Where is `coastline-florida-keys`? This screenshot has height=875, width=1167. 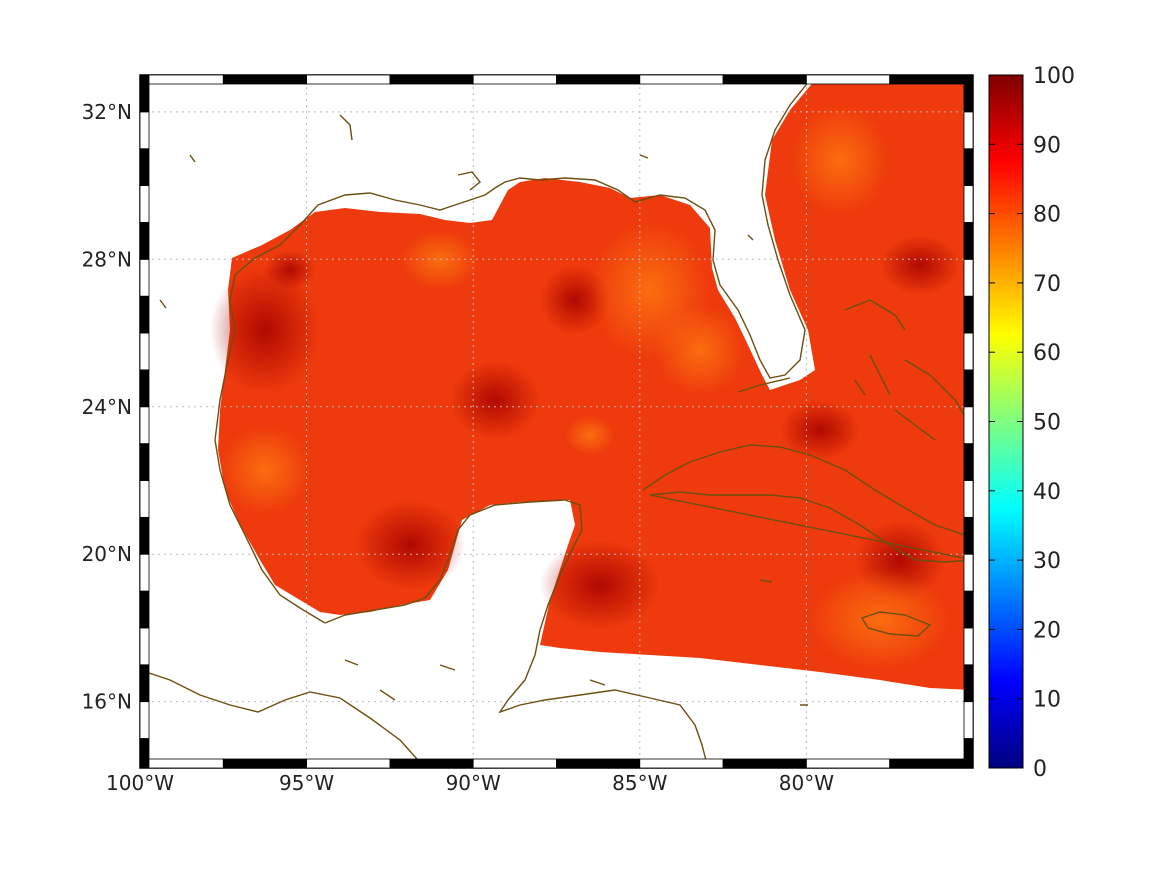
coastline-florida-keys is located at coordinates (764, 385).